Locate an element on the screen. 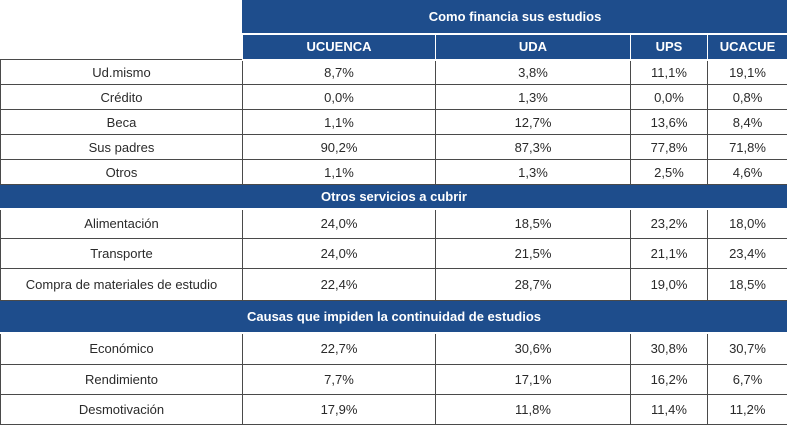  table-row: Beca 1,1% 12,7% 13,6% 8,4% is located at coordinates (393, 122).